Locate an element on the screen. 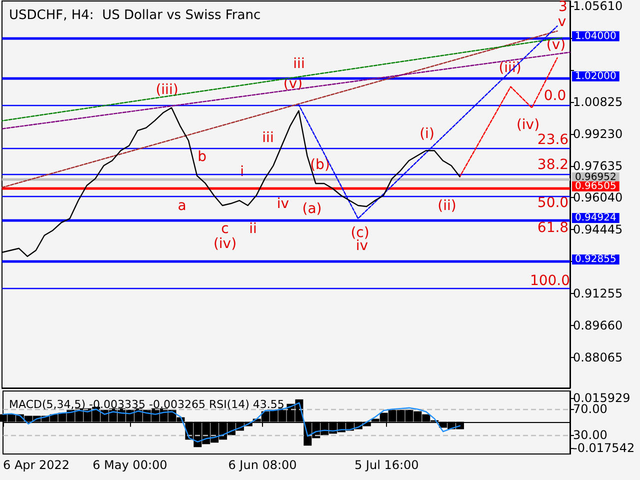 This screenshot has height=480, width=640. annotation: (i) is located at coordinates (427, 134).